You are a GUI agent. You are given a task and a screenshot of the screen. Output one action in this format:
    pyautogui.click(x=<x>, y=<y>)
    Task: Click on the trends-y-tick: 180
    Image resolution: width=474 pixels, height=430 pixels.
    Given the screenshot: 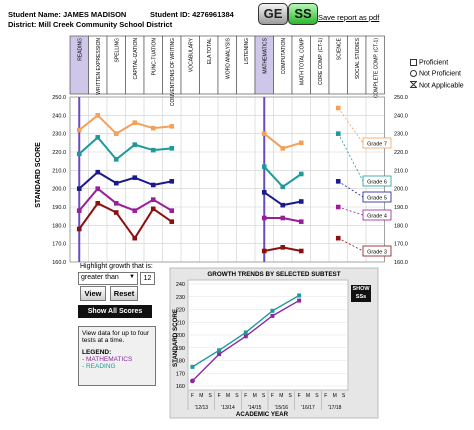 What is the action you would take?
    pyautogui.click(x=180, y=362)
    